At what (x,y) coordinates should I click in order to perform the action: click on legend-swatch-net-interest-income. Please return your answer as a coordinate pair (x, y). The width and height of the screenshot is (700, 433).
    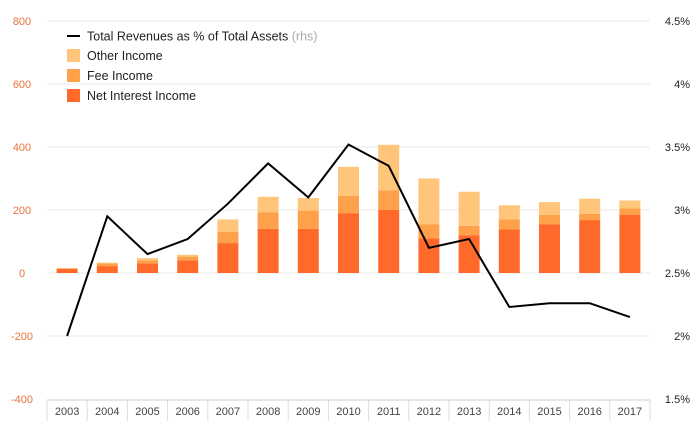
    Looking at the image, I should click on (73, 95).